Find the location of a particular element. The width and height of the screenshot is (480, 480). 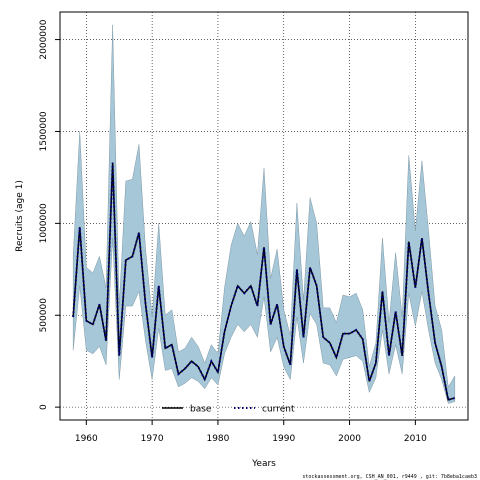

y-axis: 0 500000 1000000 1500000 2000000 is located at coordinates (49, 214).